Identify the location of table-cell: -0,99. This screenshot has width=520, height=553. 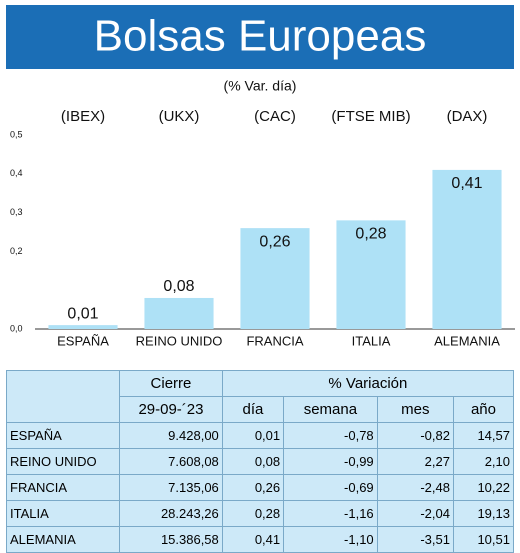
(330, 461).